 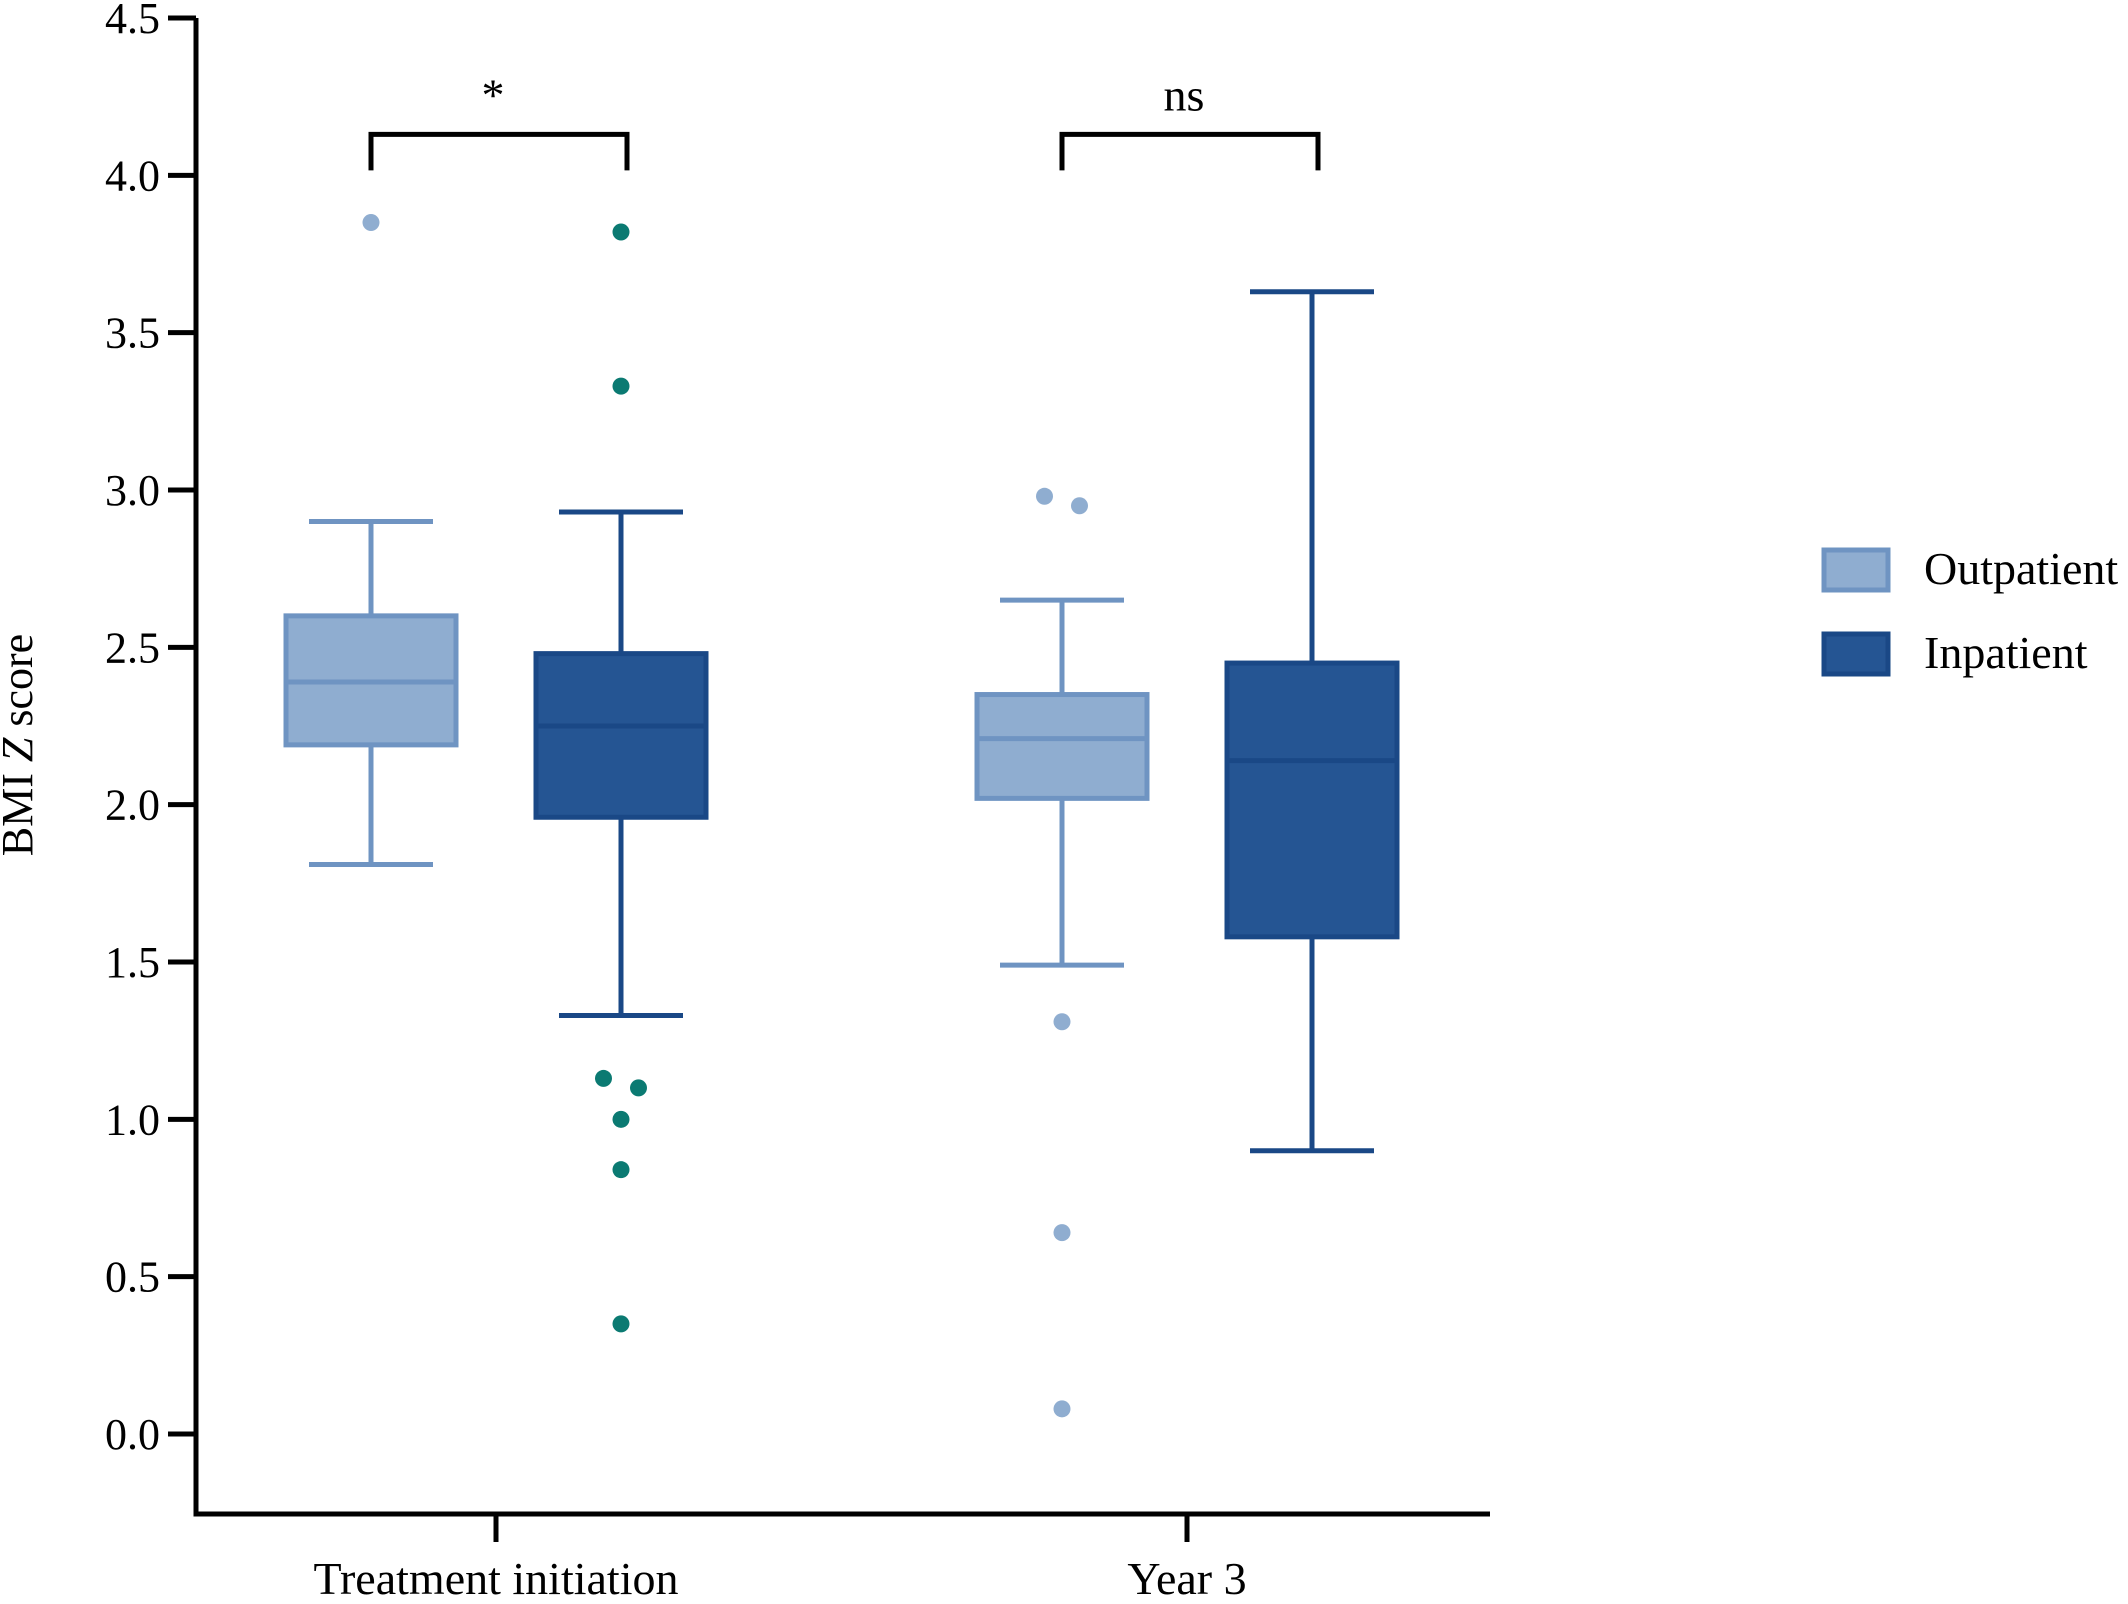 I want to click on significance-label: *, so click(x=493, y=94).